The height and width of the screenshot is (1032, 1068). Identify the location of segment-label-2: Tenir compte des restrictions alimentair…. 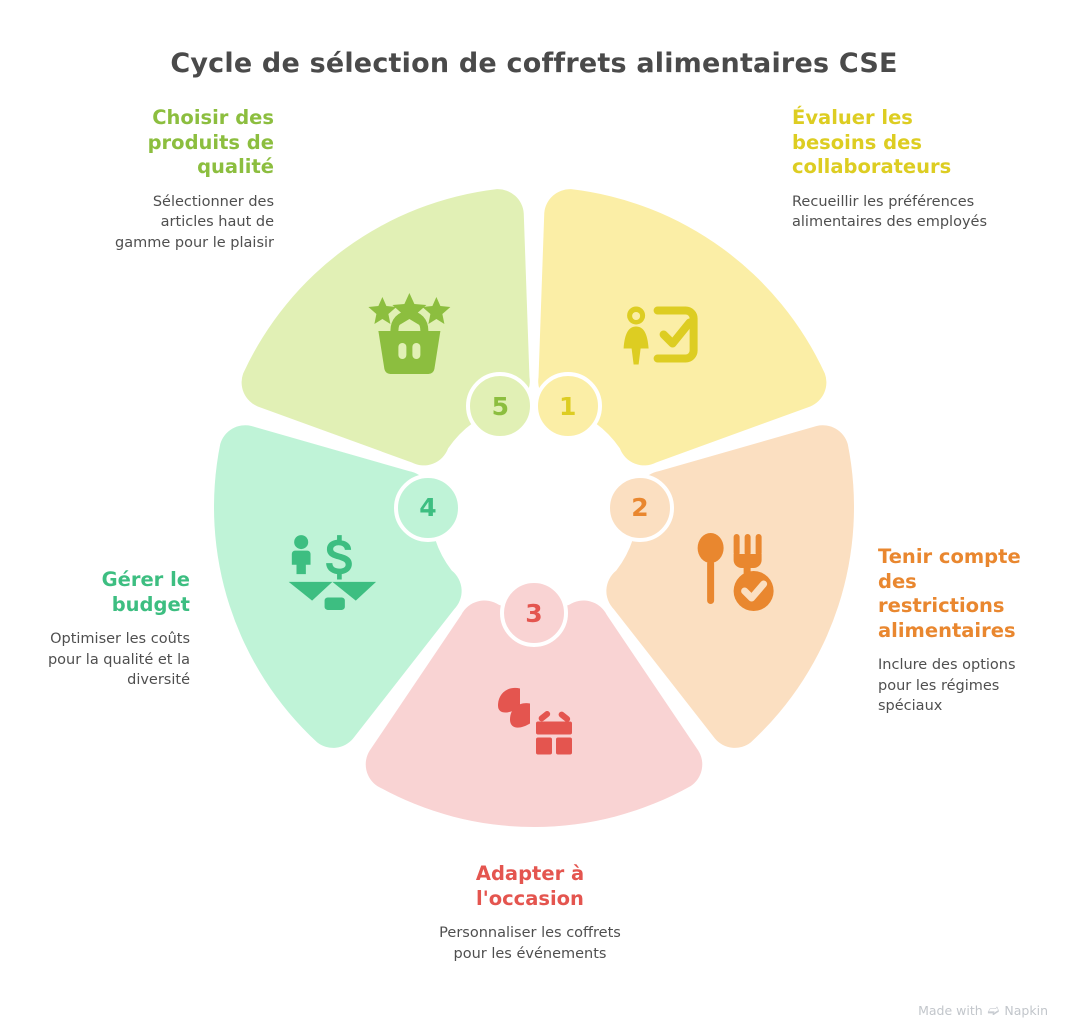
(953, 631).